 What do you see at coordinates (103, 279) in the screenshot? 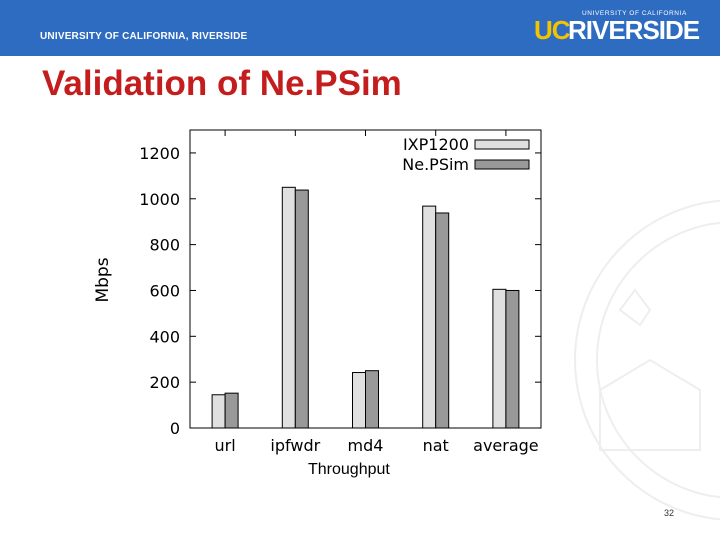
I see `y-axis-label: Mbps` at bounding box center [103, 279].